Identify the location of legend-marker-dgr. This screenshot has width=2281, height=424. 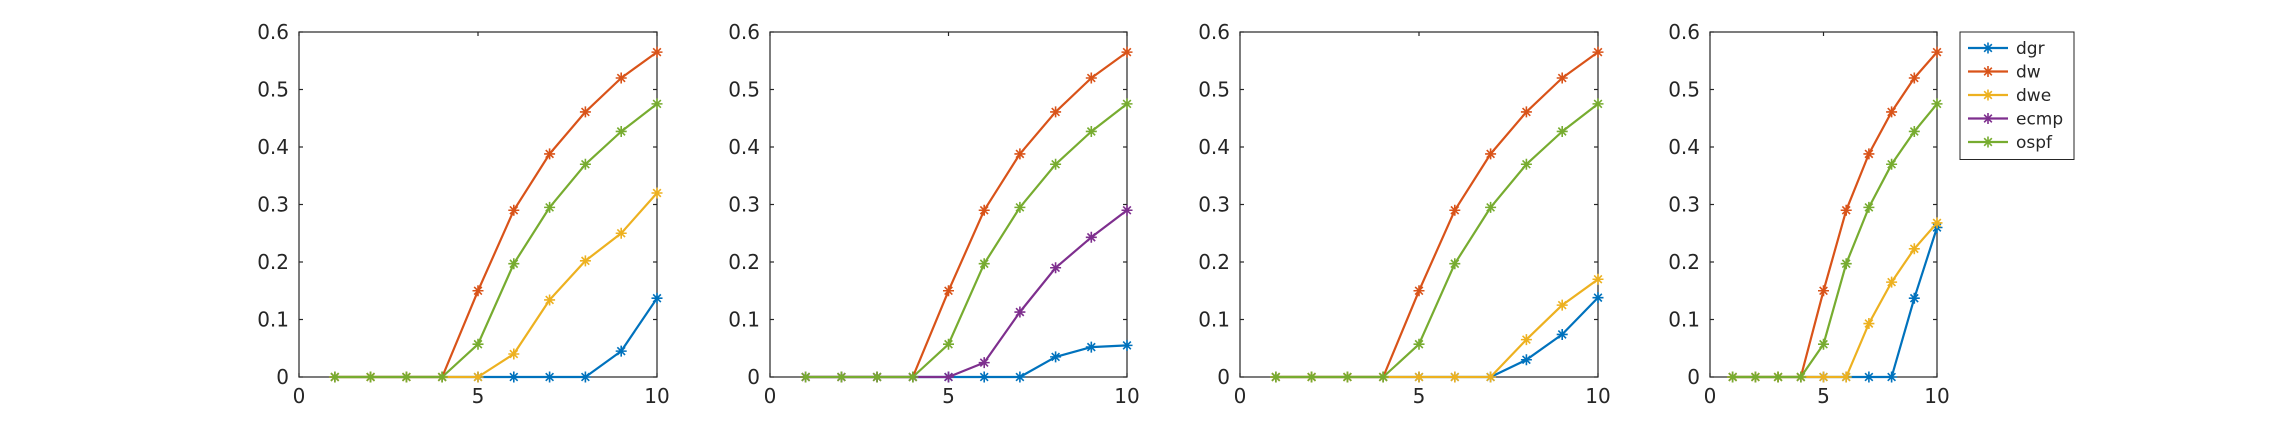
(1988, 48).